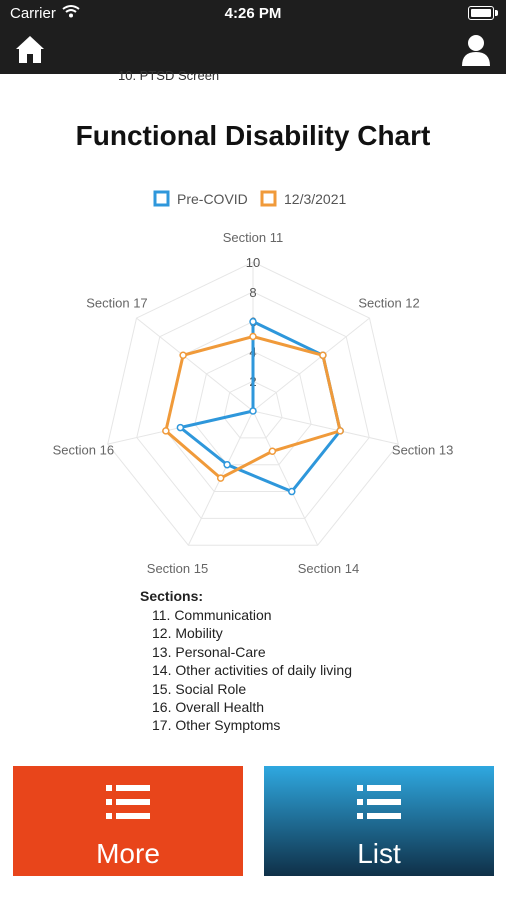  I want to click on home-icon, so click(30, 49).